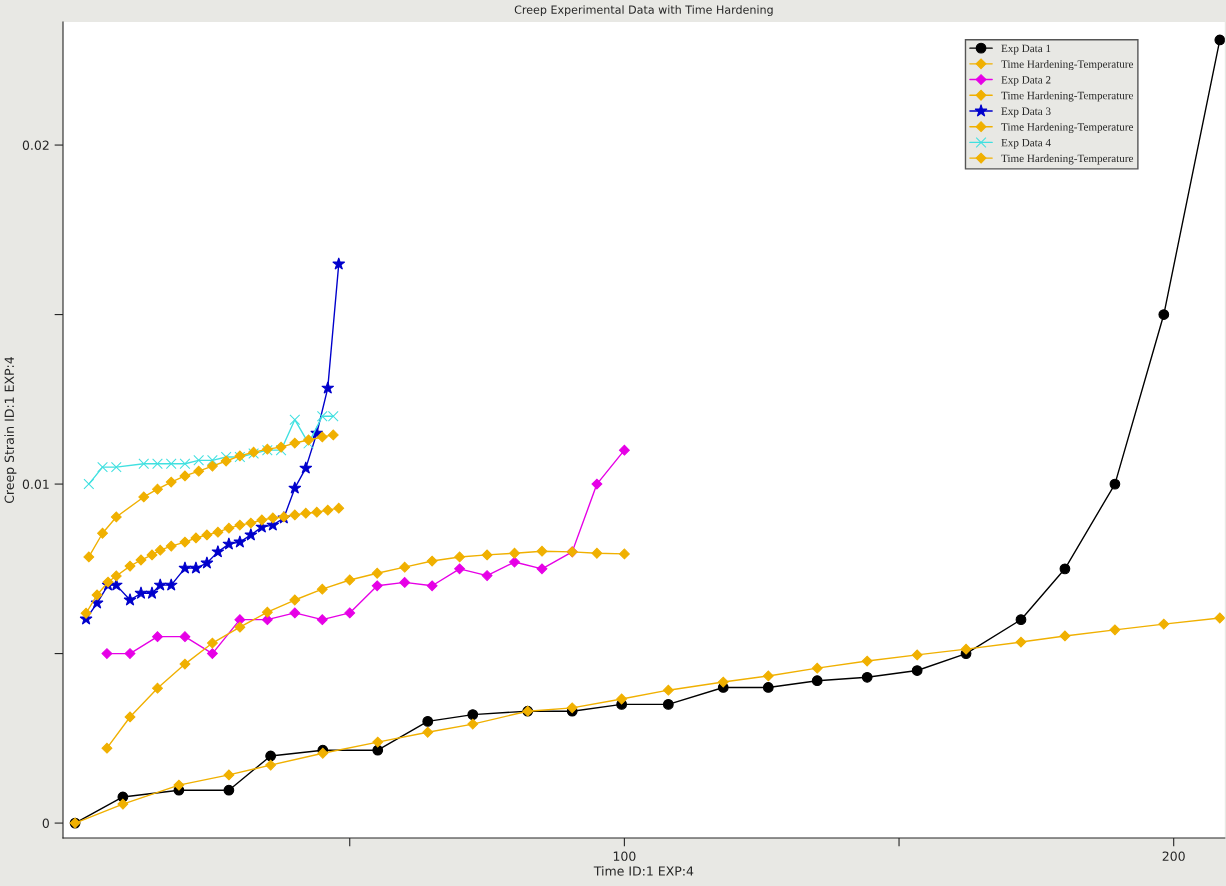 The height and width of the screenshot is (886, 1226). What do you see at coordinates (45, 823) in the screenshot?
I see `y-tick-label: 0` at bounding box center [45, 823].